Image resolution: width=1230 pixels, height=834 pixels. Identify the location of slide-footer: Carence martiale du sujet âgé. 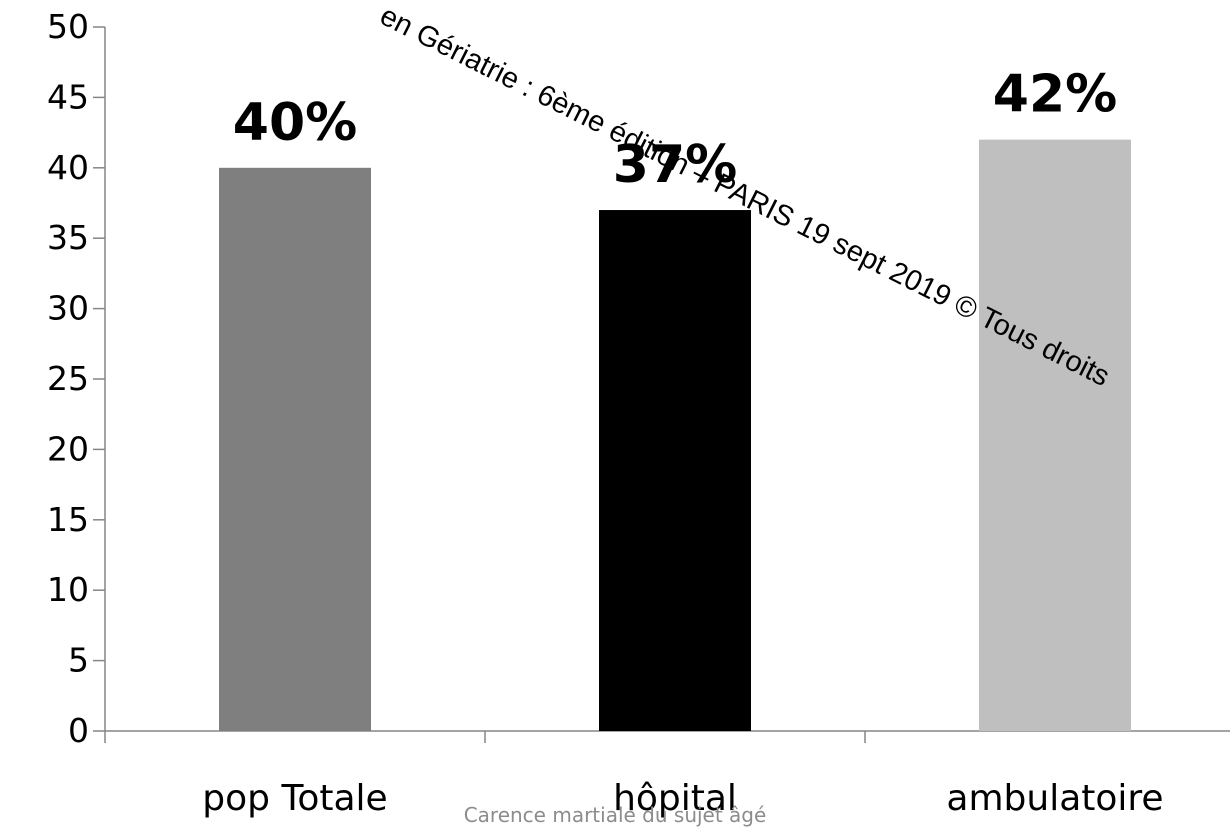
(615, 815).